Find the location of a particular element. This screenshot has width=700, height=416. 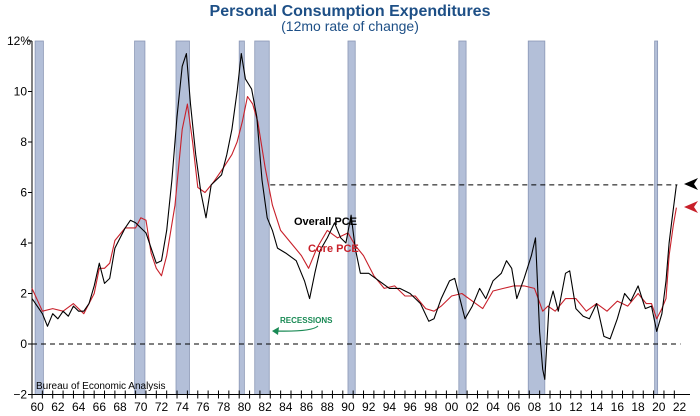

x-tick-label: 68 is located at coordinates (120, 407).